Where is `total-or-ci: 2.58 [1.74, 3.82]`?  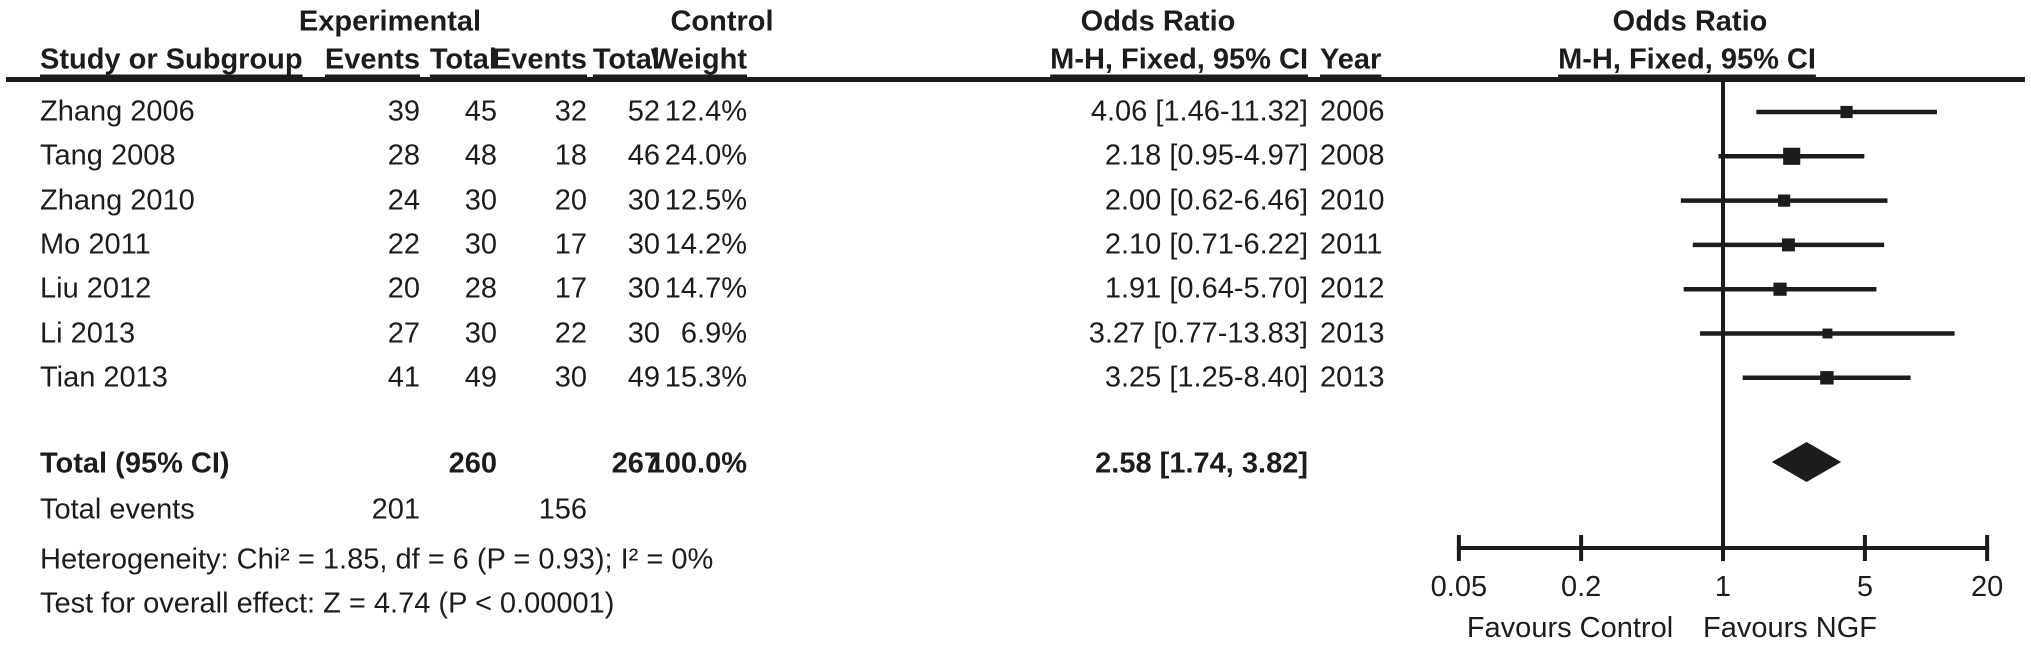 total-or-ci: 2.58 [1.74, 3.82] is located at coordinates (1201, 463).